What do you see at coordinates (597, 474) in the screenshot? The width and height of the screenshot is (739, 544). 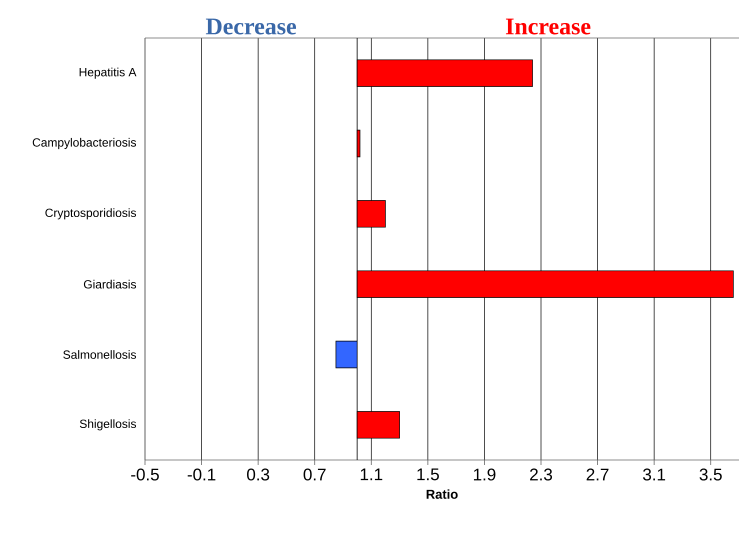 I see `x-tick-label: 2.7` at bounding box center [597, 474].